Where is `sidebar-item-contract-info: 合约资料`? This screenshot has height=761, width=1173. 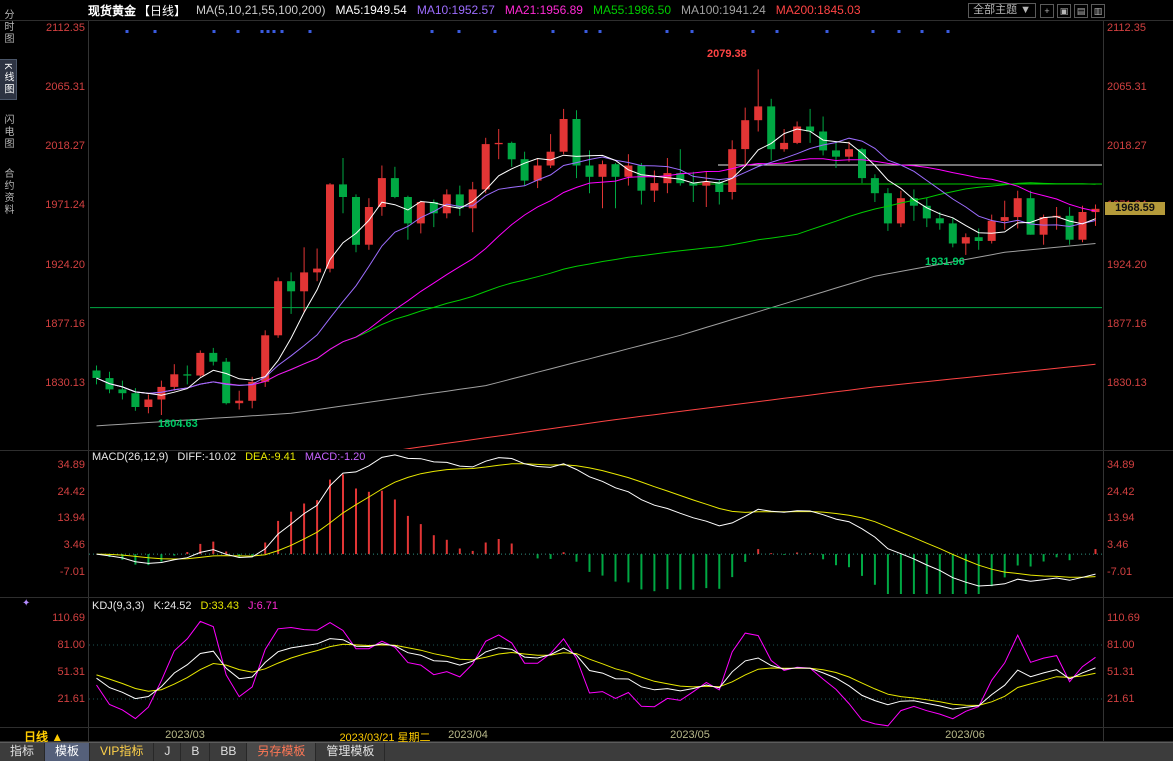 sidebar-item-contract-info: 合约资料 is located at coordinates (7, 191).